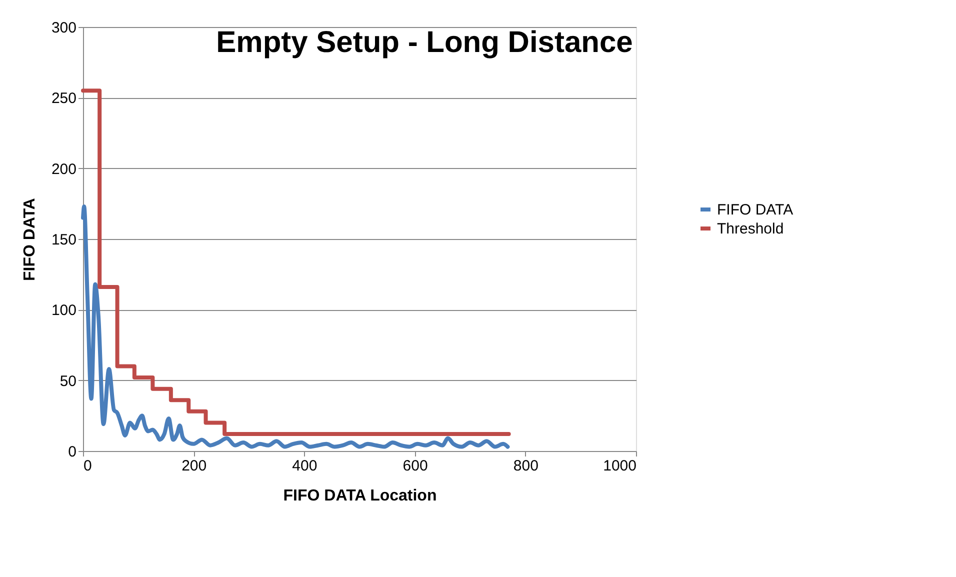 The width and height of the screenshot is (956, 577). I want to click on y-tick-label: 50, so click(68, 381).